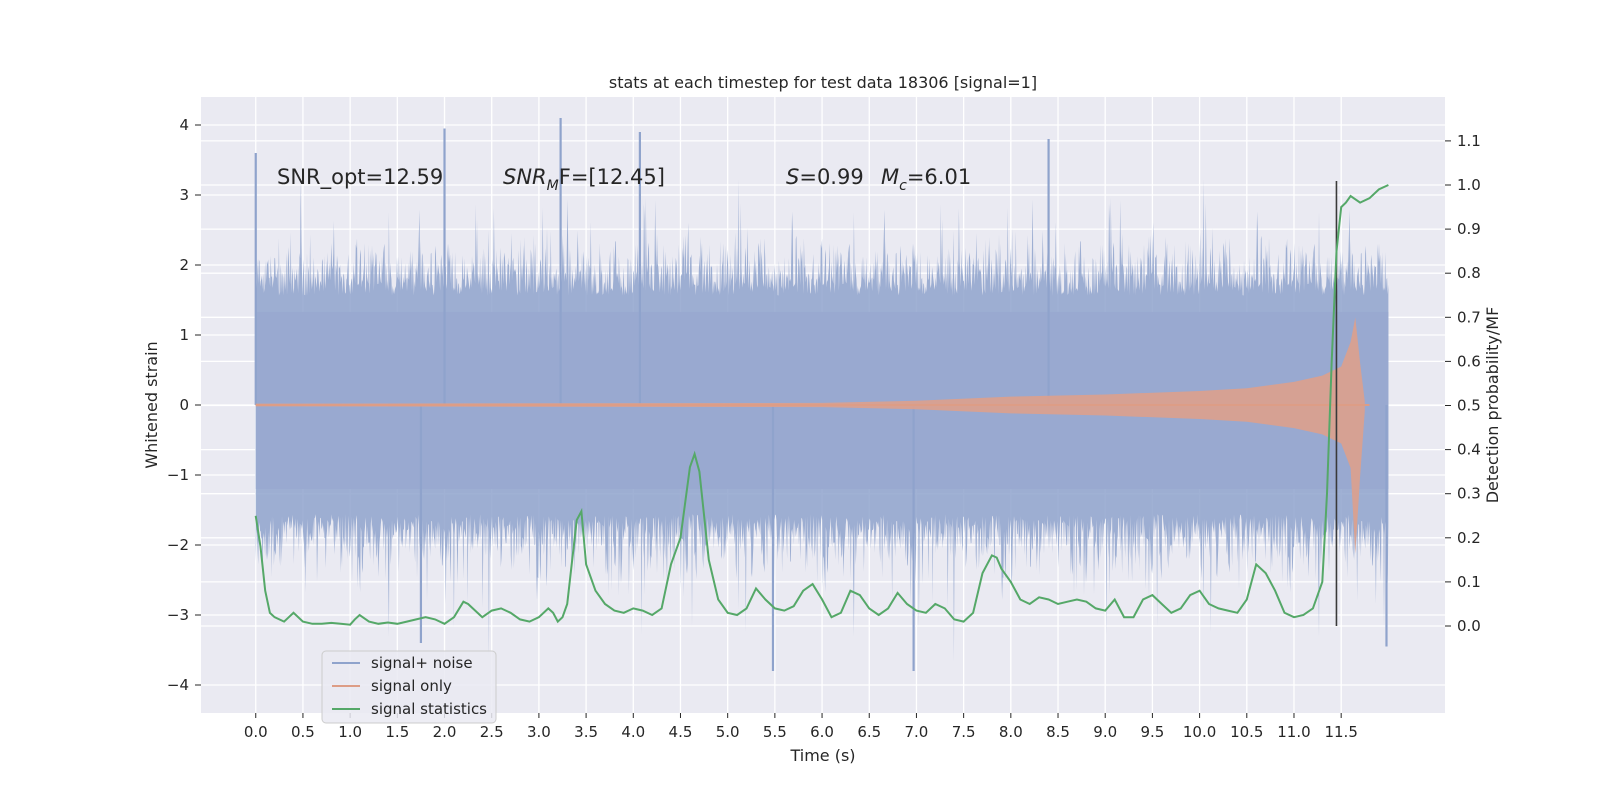 Image resolution: width=1600 pixels, height=800 pixels. I want to click on y-tick-label: 1, so click(184, 335).